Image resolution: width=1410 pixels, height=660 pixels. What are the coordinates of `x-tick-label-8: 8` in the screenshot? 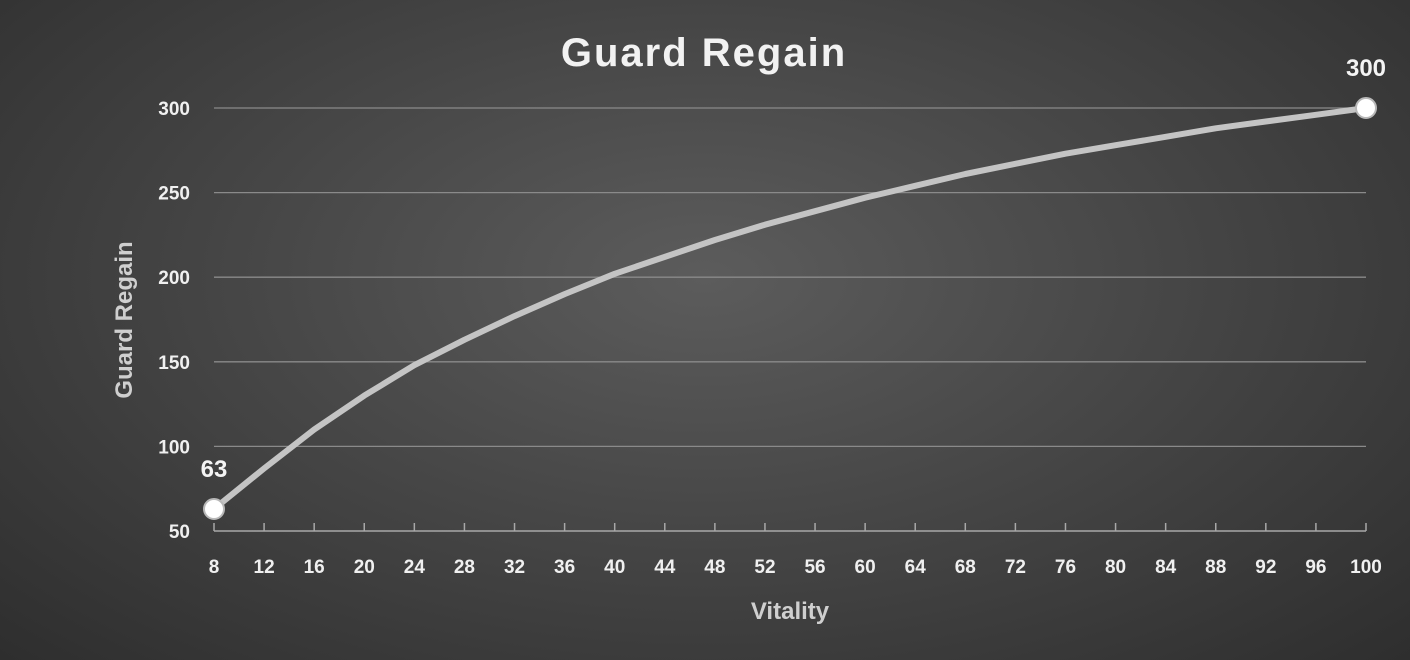 It's located at (214, 567).